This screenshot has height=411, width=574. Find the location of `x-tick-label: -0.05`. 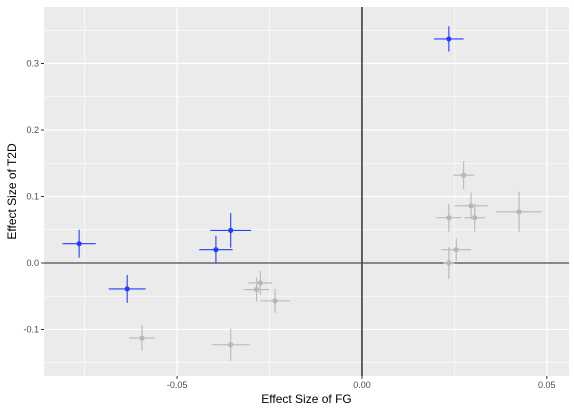

x-tick-label: -0.05 is located at coordinates (177, 385).